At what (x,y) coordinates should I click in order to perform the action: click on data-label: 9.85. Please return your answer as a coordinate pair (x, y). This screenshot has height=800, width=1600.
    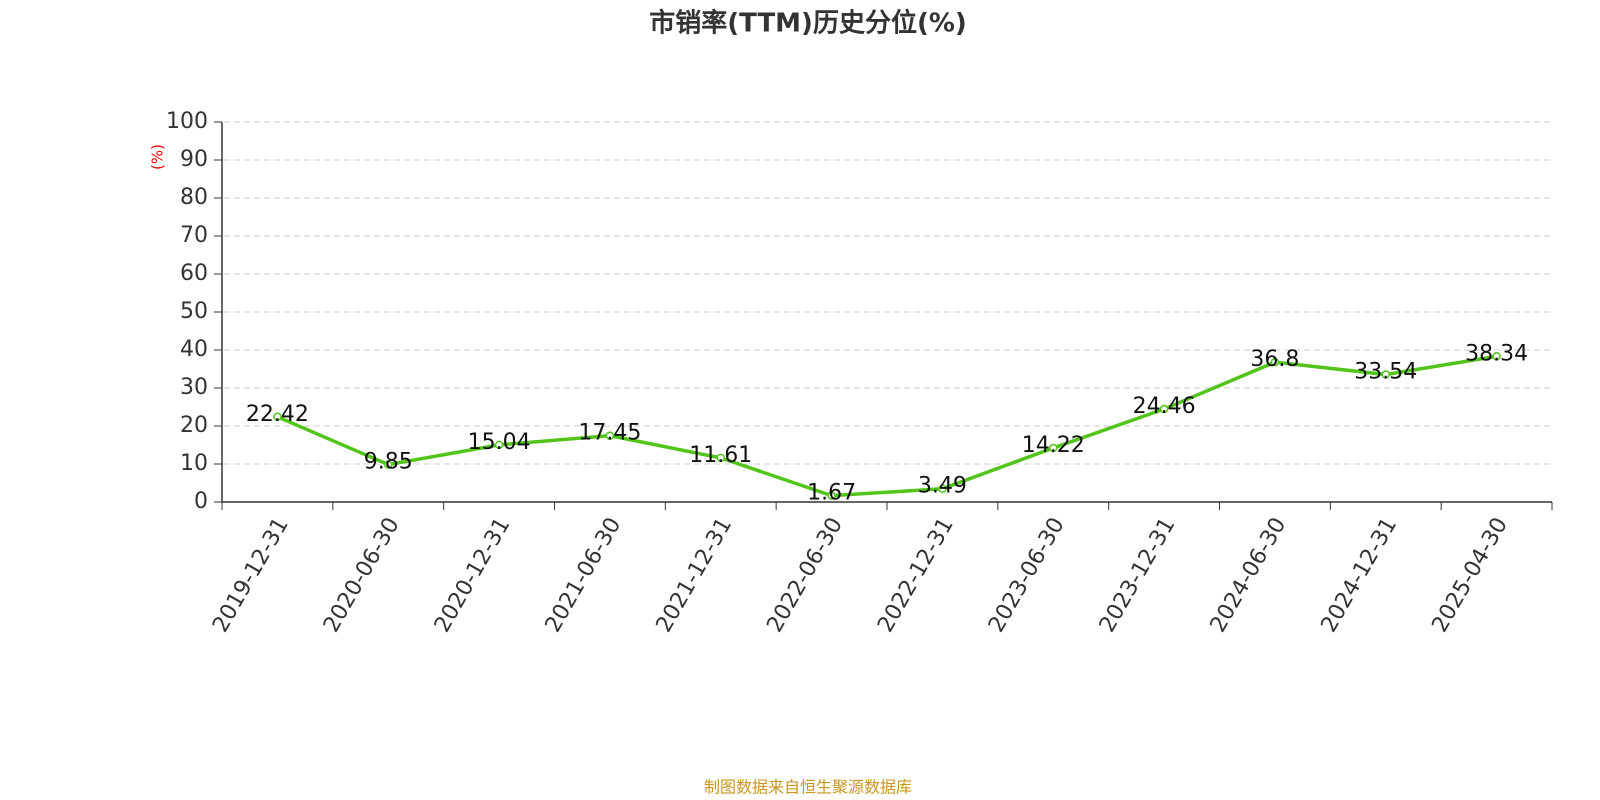
    Looking at the image, I should click on (388, 462).